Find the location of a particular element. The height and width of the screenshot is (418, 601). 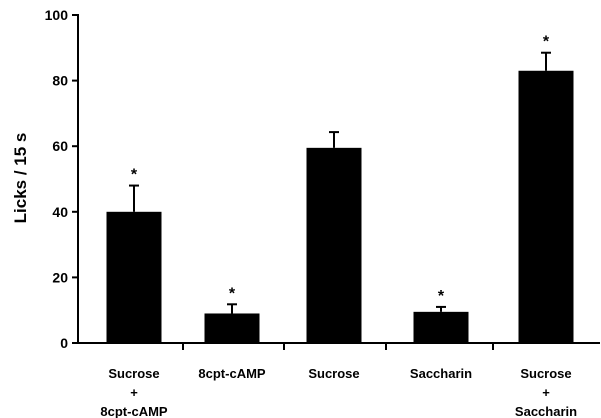

y-tick-label: 80 is located at coordinates (60, 81).